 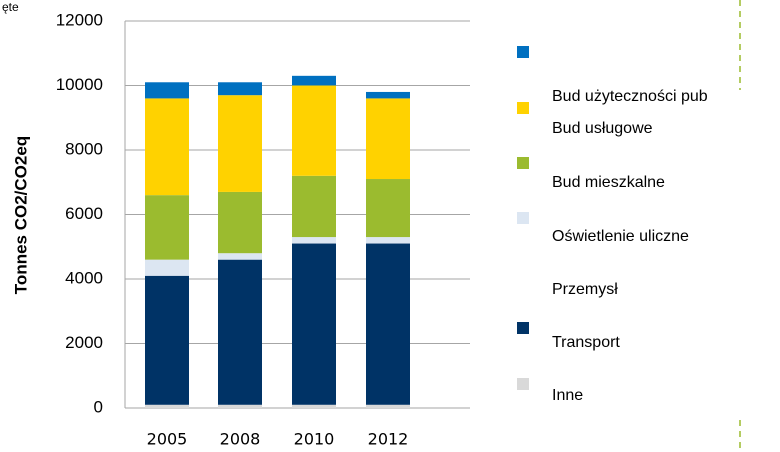 I want to click on y-tick-label: 6000, so click(x=84, y=213).